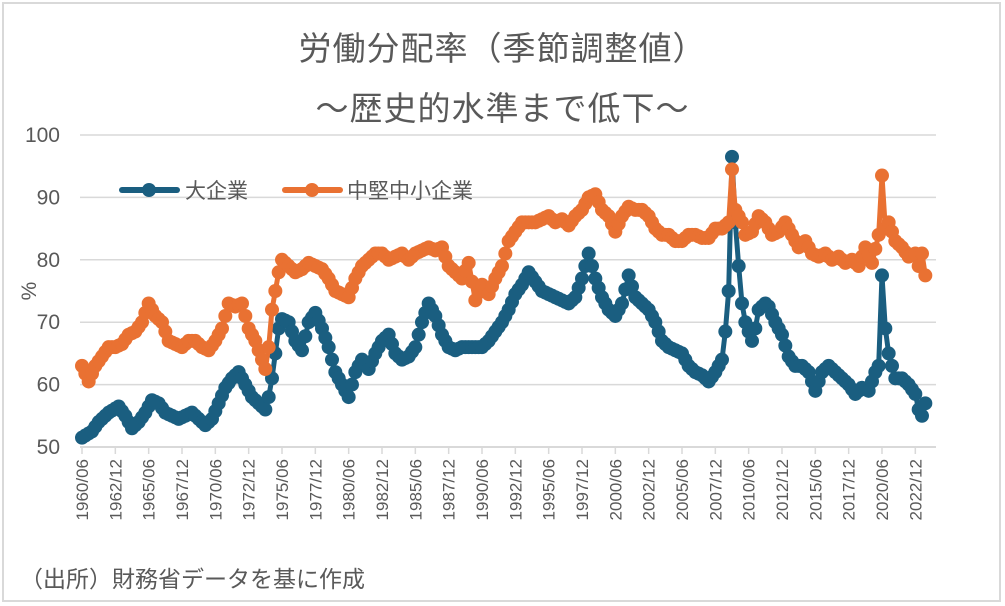 Image resolution: width=1005 pixels, height=606 pixels. What do you see at coordinates (215, 489) in the screenshot?
I see `x-tick-label: 1970/06` at bounding box center [215, 489].